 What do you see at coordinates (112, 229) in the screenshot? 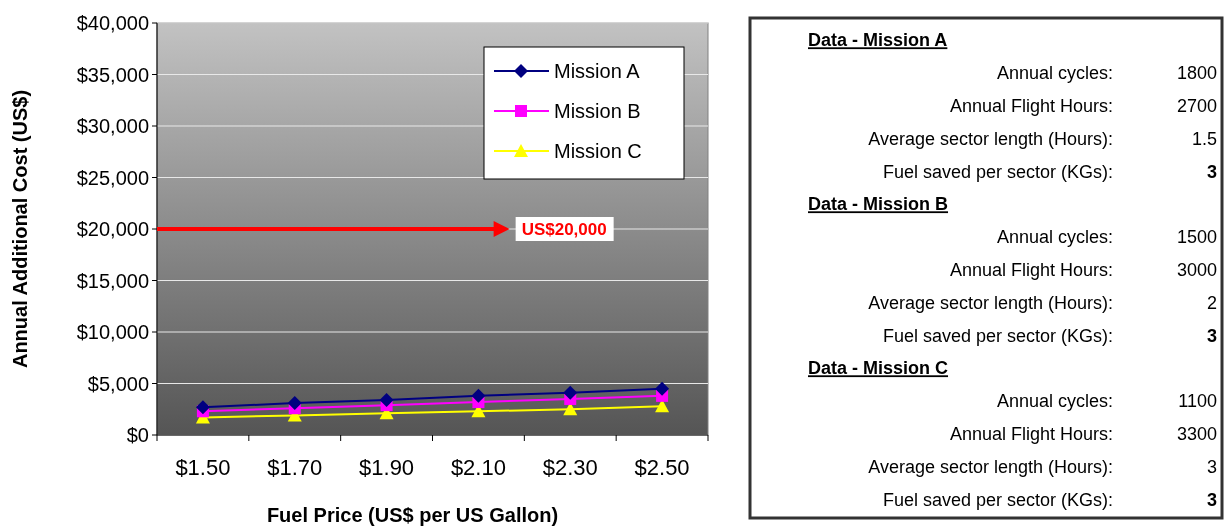
I see `y-tick-label: $20,000` at bounding box center [112, 229].